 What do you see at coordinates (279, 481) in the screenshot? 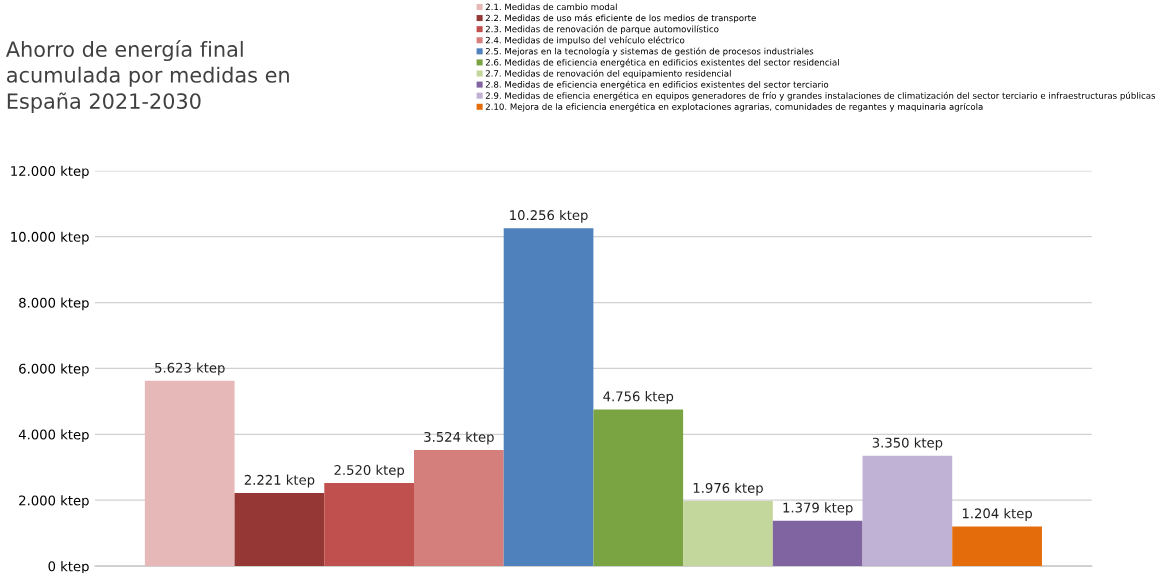
I see `data-label: 2.221 ktep` at bounding box center [279, 481].